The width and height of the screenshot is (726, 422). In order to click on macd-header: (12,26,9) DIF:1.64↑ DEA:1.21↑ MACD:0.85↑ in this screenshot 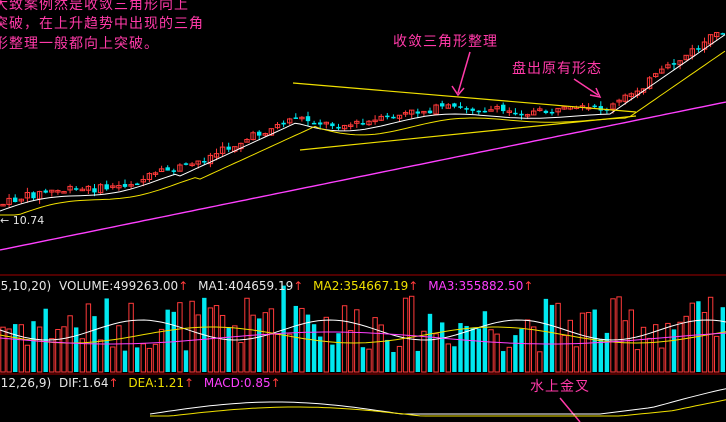, I will do `click(140, 383)`.